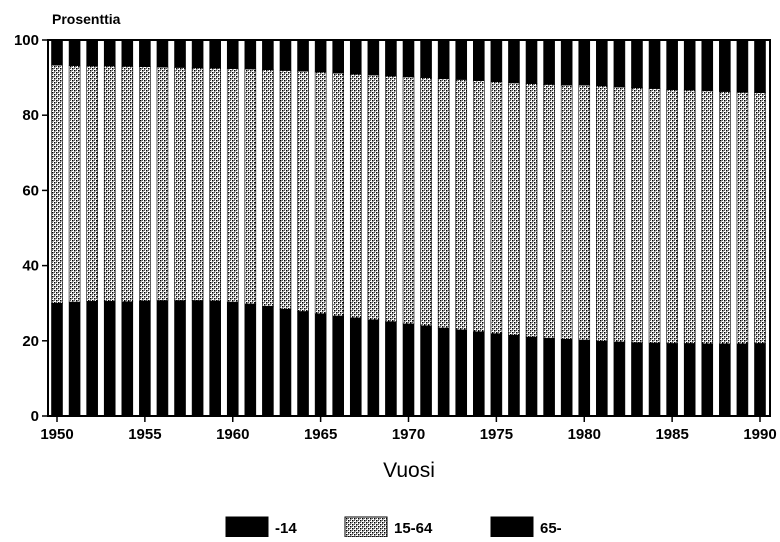  What do you see at coordinates (320, 434) in the screenshot?
I see `x-tick-label: 1965` at bounding box center [320, 434].